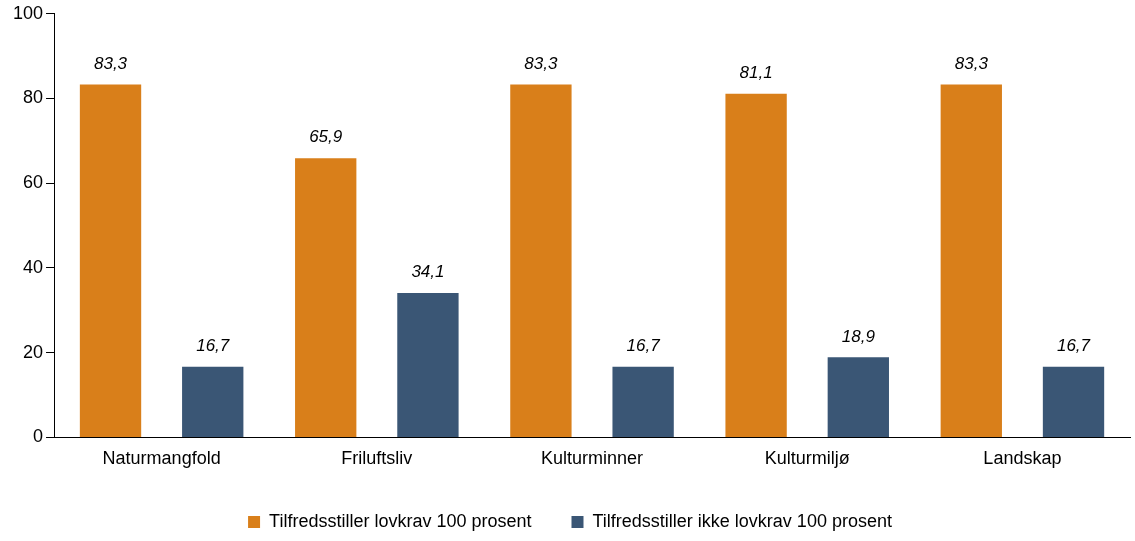 The height and width of the screenshot is (541, 1135). What do you see at coordinates (33, 266) in the screenshot?
I see `y-tick-label: 40` at bounding box center [33, 266].